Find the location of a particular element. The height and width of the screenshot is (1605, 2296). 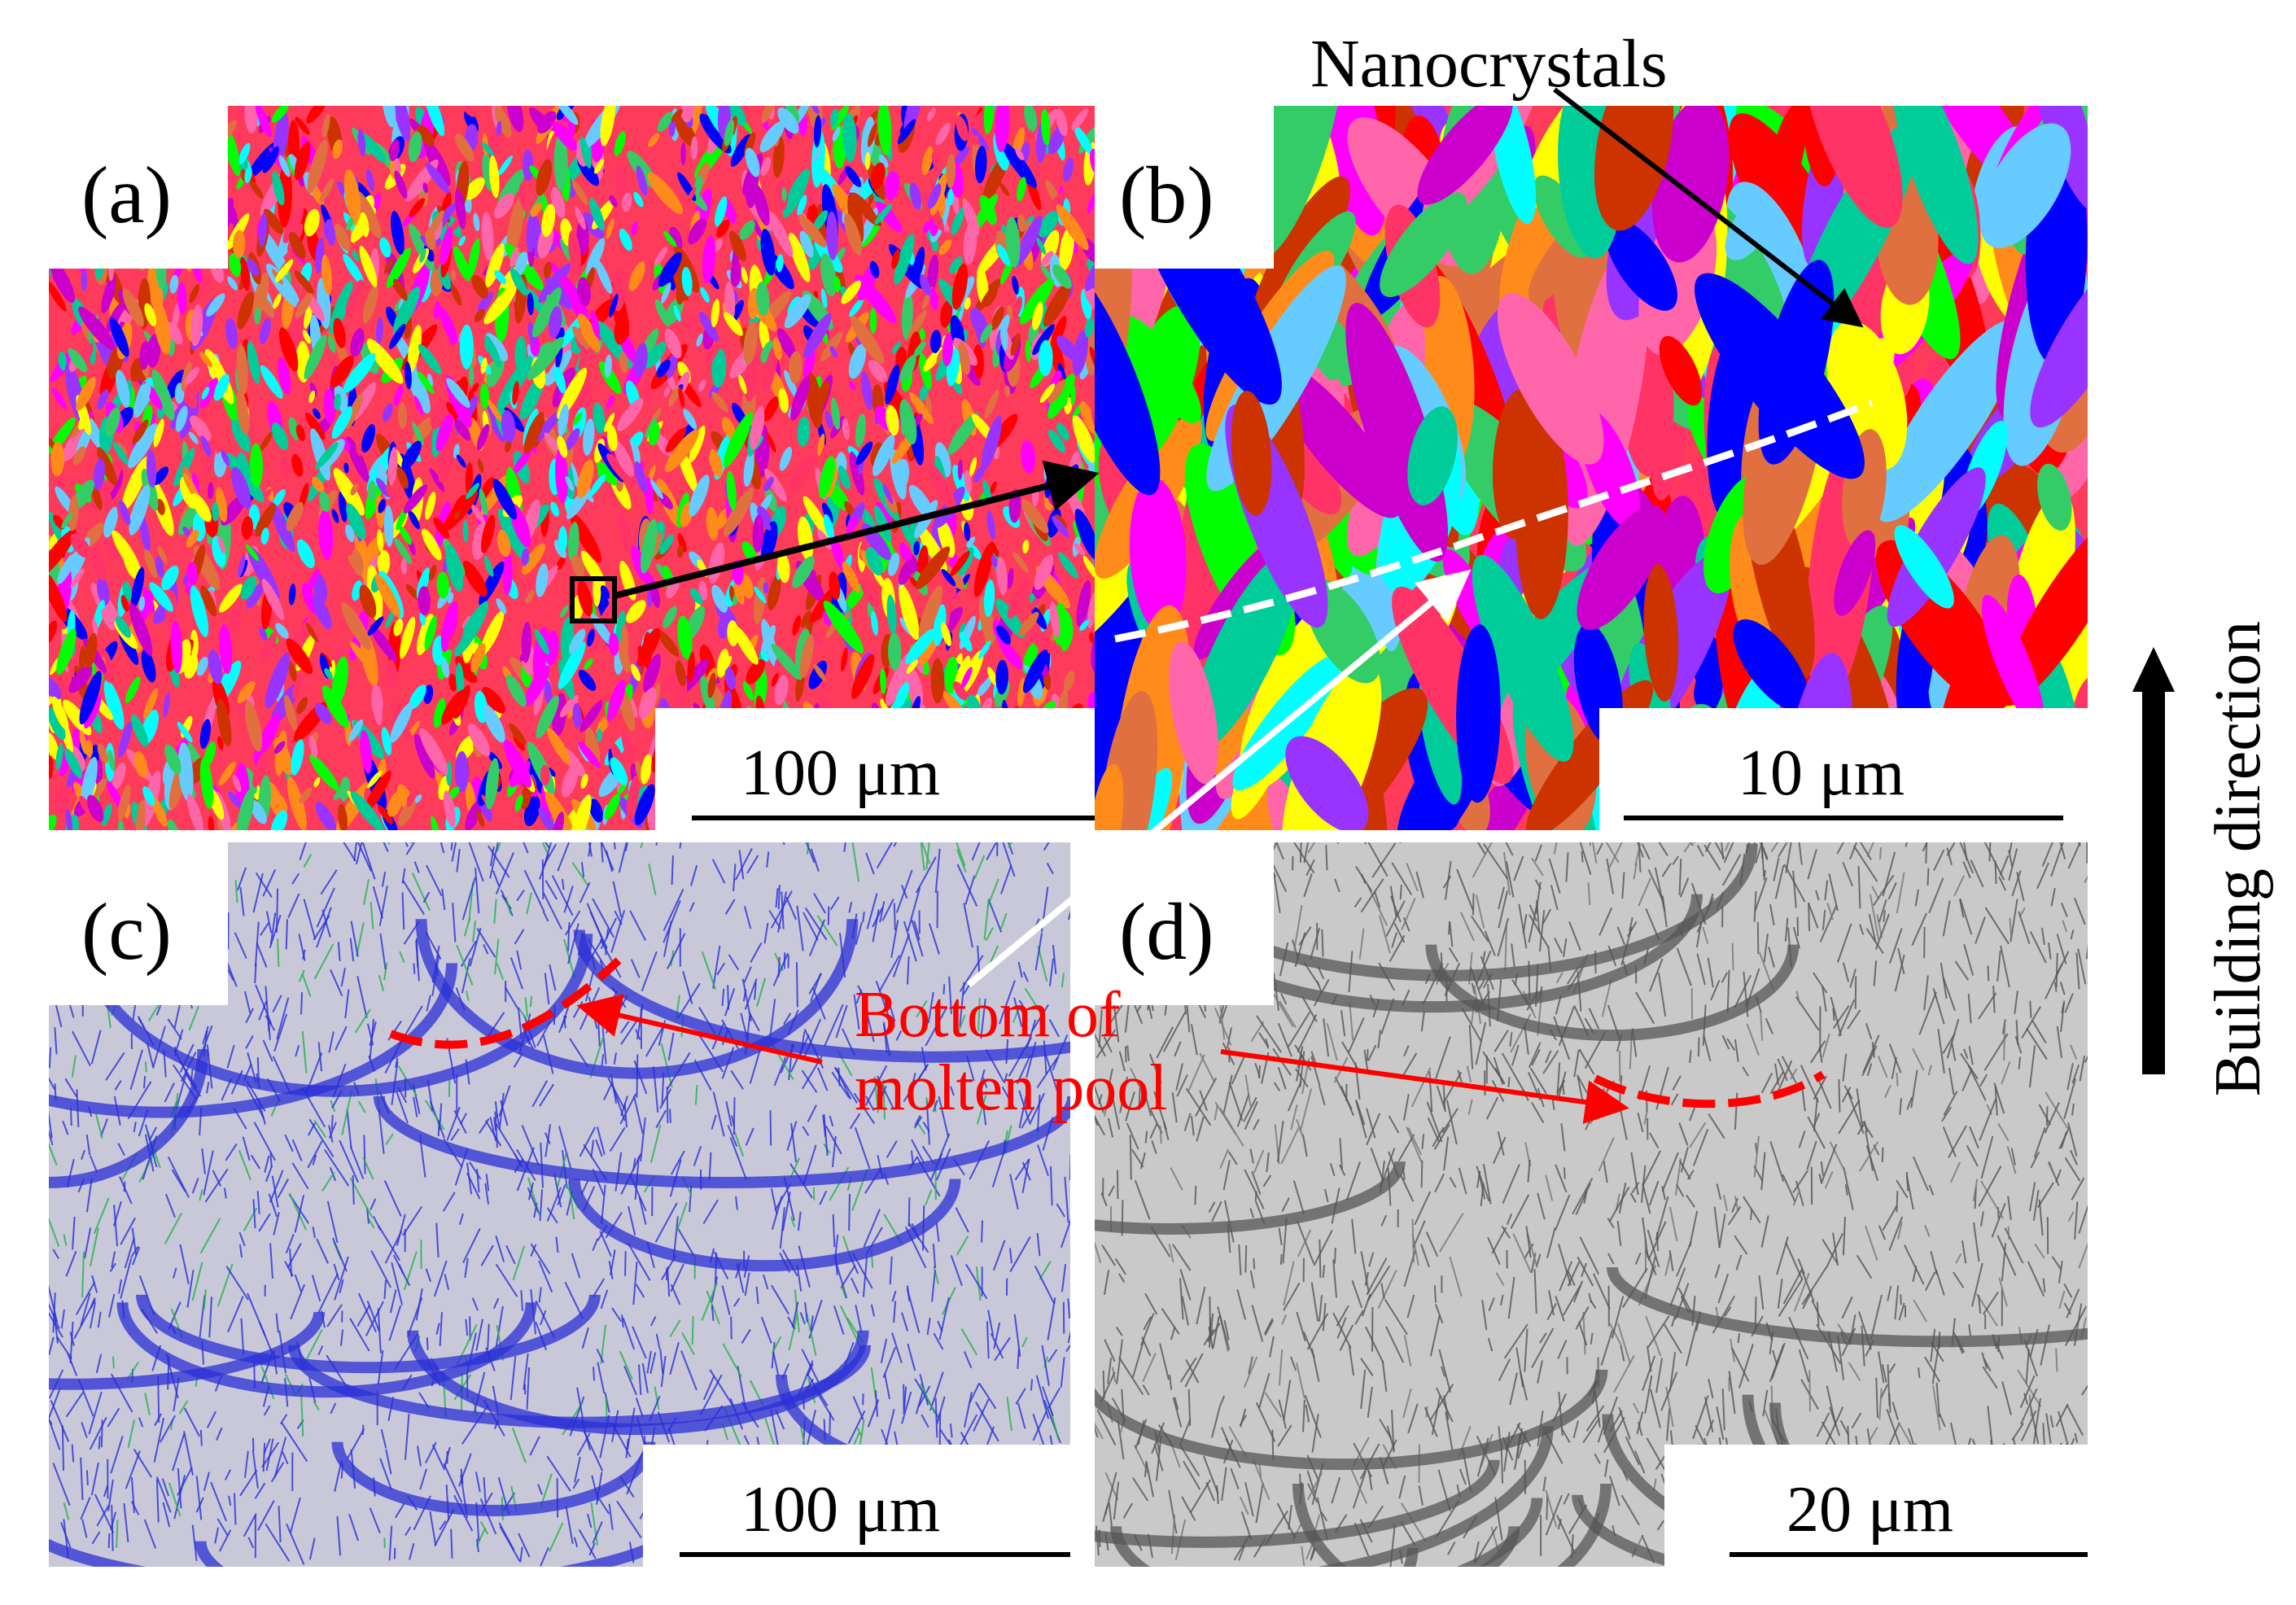

panel-label-d: (d) is located at coordinates (1167, 931).